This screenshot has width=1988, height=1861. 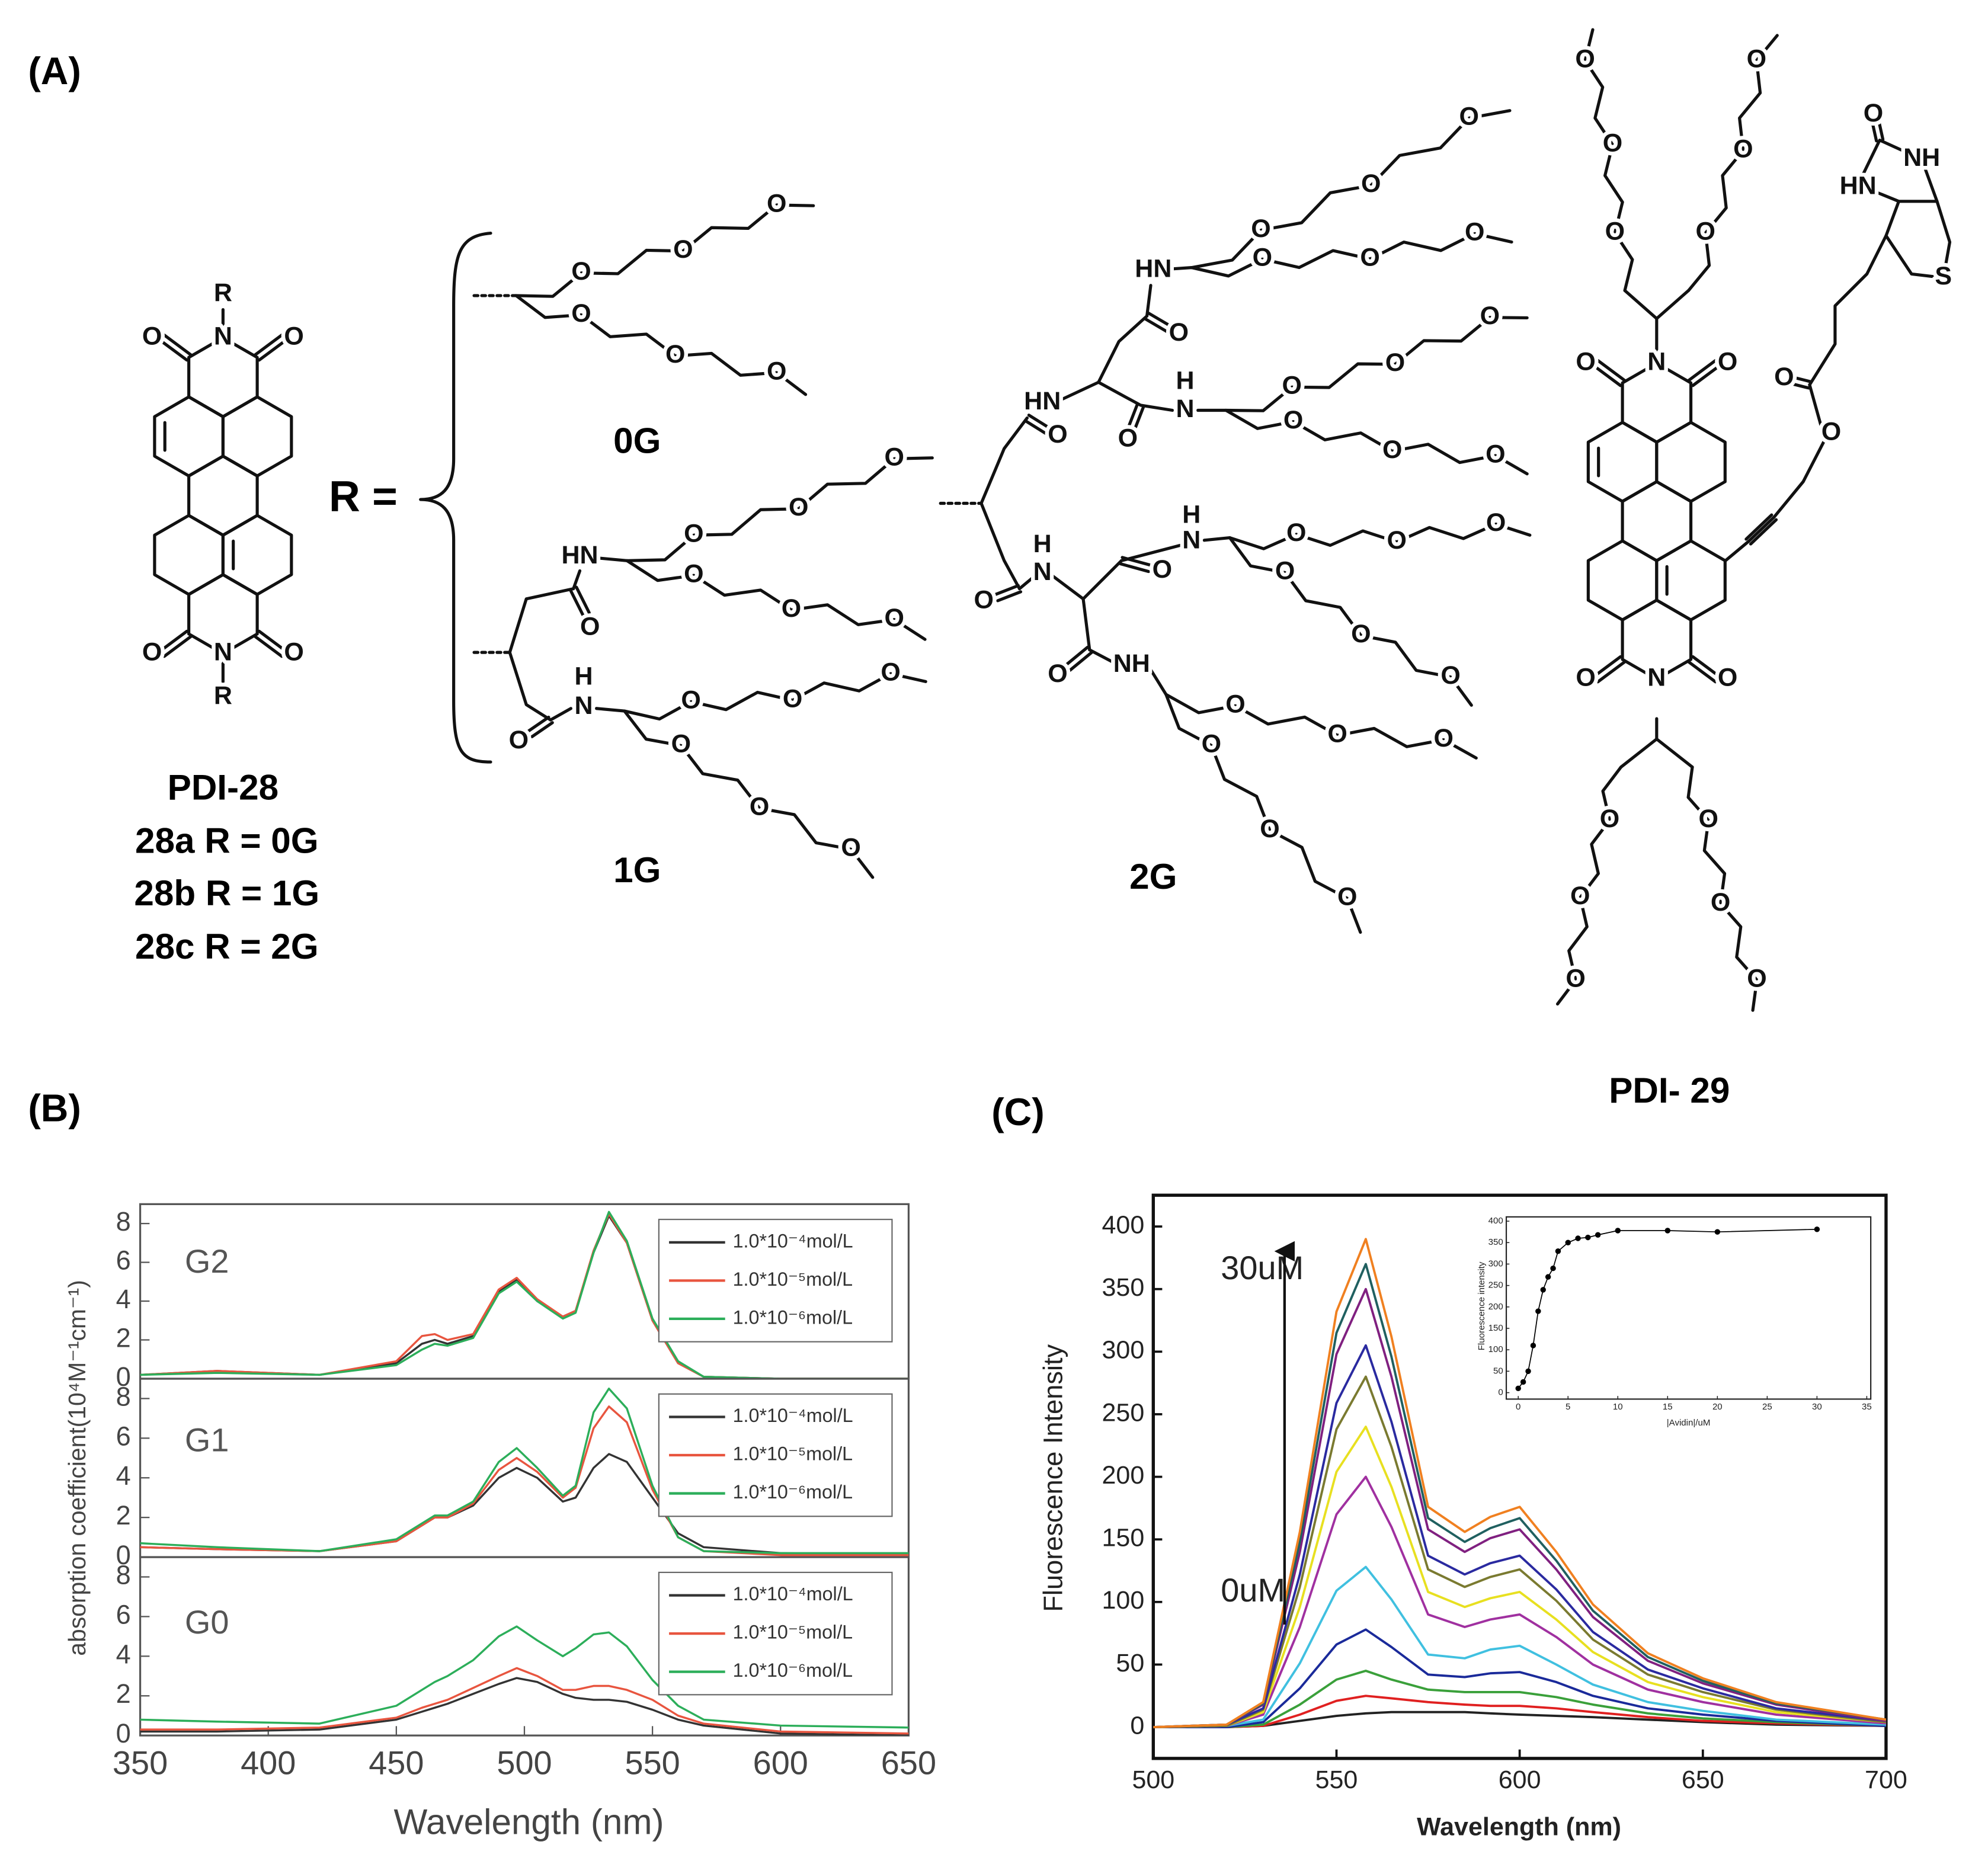 I want to click on y-tick-label: 100, so click(x=1123, y=1600).